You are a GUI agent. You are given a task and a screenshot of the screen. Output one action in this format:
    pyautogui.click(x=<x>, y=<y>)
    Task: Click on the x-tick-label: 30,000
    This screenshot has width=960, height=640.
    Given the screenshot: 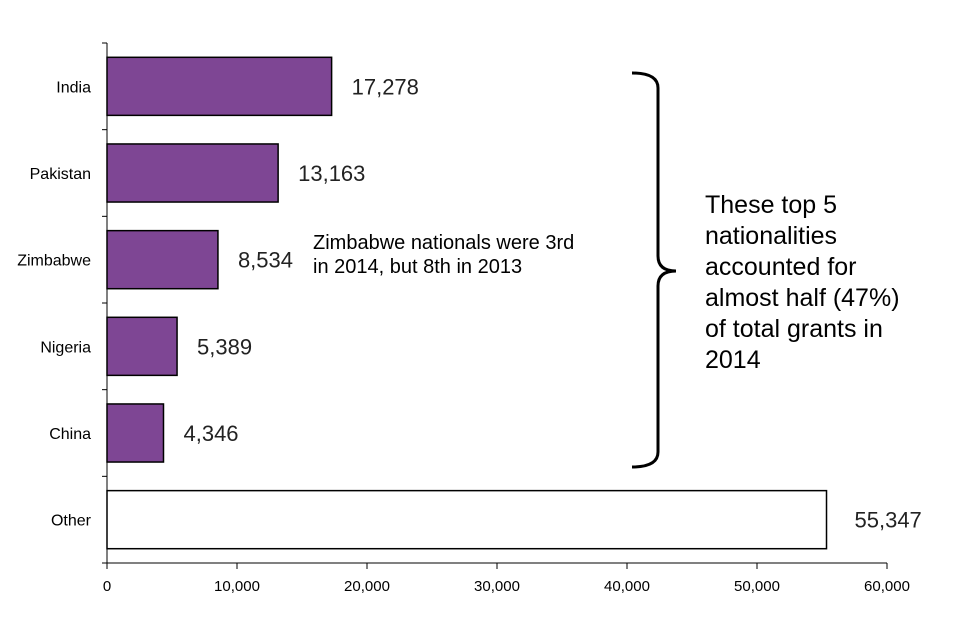 What is the action you would take?
    pyautogui.click(x=497, y=586)
    